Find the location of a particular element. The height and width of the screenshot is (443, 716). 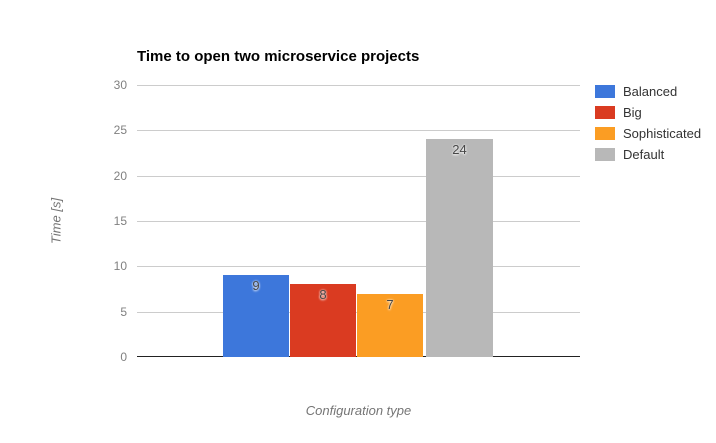

bar-sophisticated: 7 is located at coordinates (390, 325).